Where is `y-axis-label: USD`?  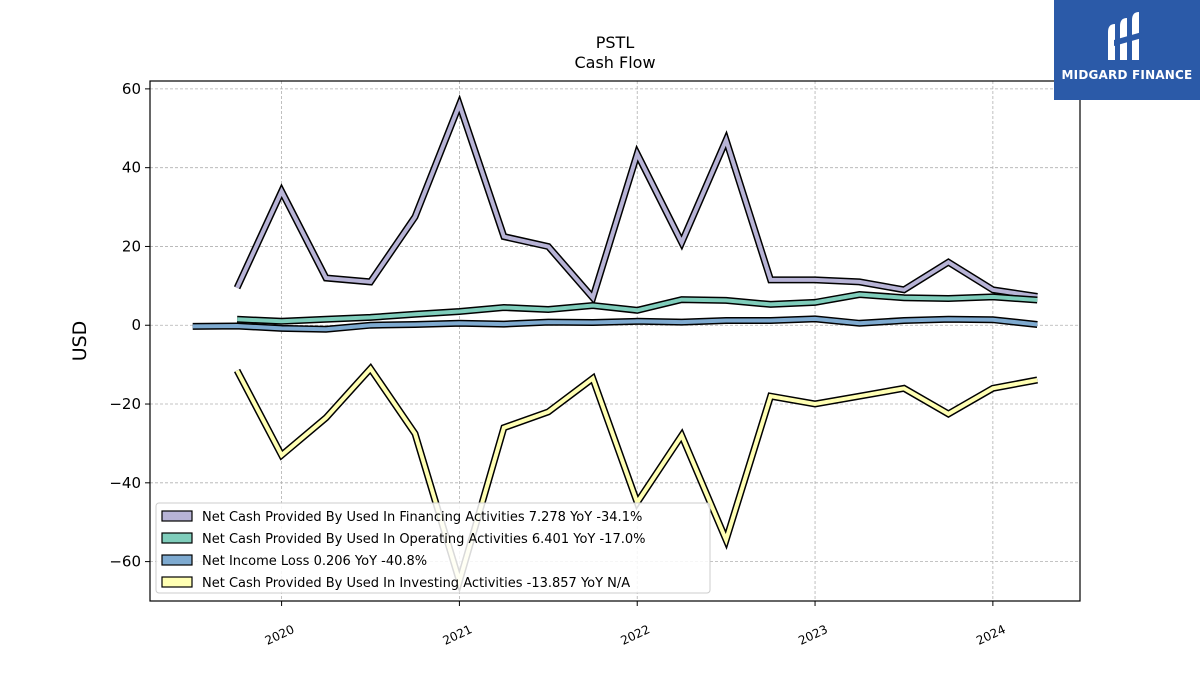
y-axis-label: USD is located at coordinates (80, 341).